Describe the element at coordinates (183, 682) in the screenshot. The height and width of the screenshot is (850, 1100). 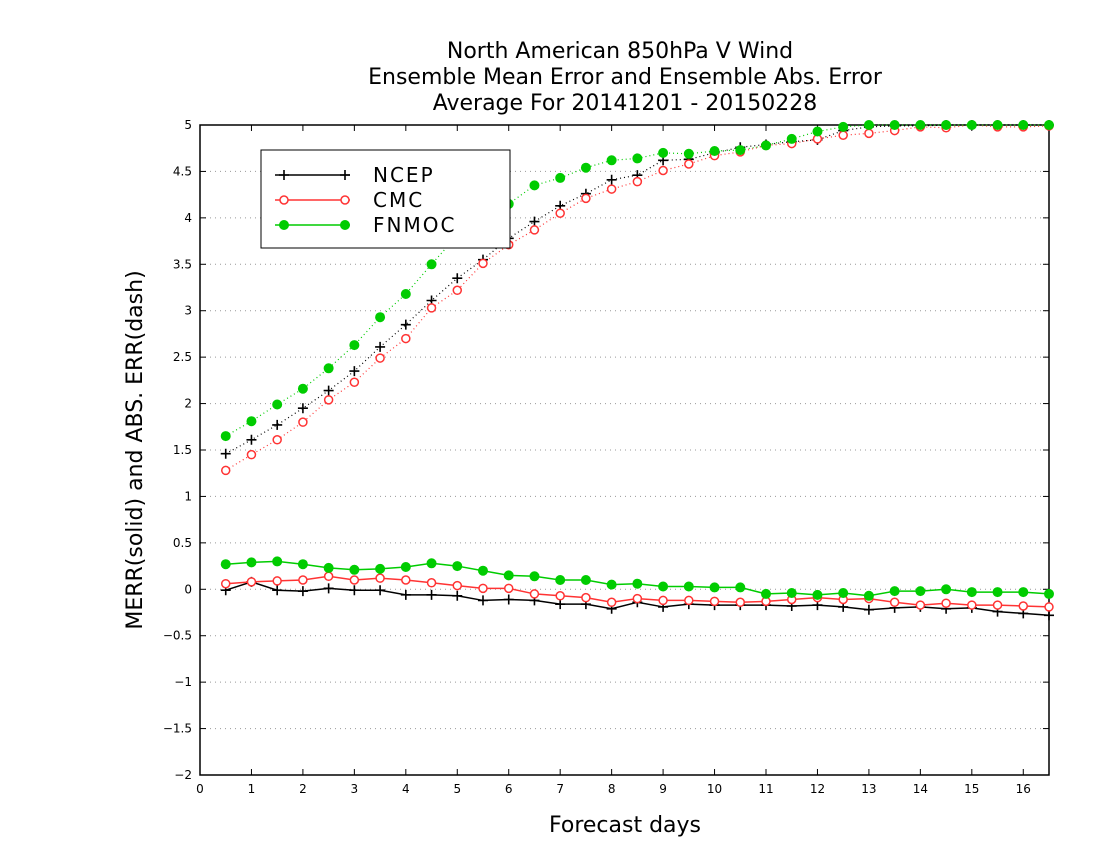
I see `y-tick-label: −1` at that location.